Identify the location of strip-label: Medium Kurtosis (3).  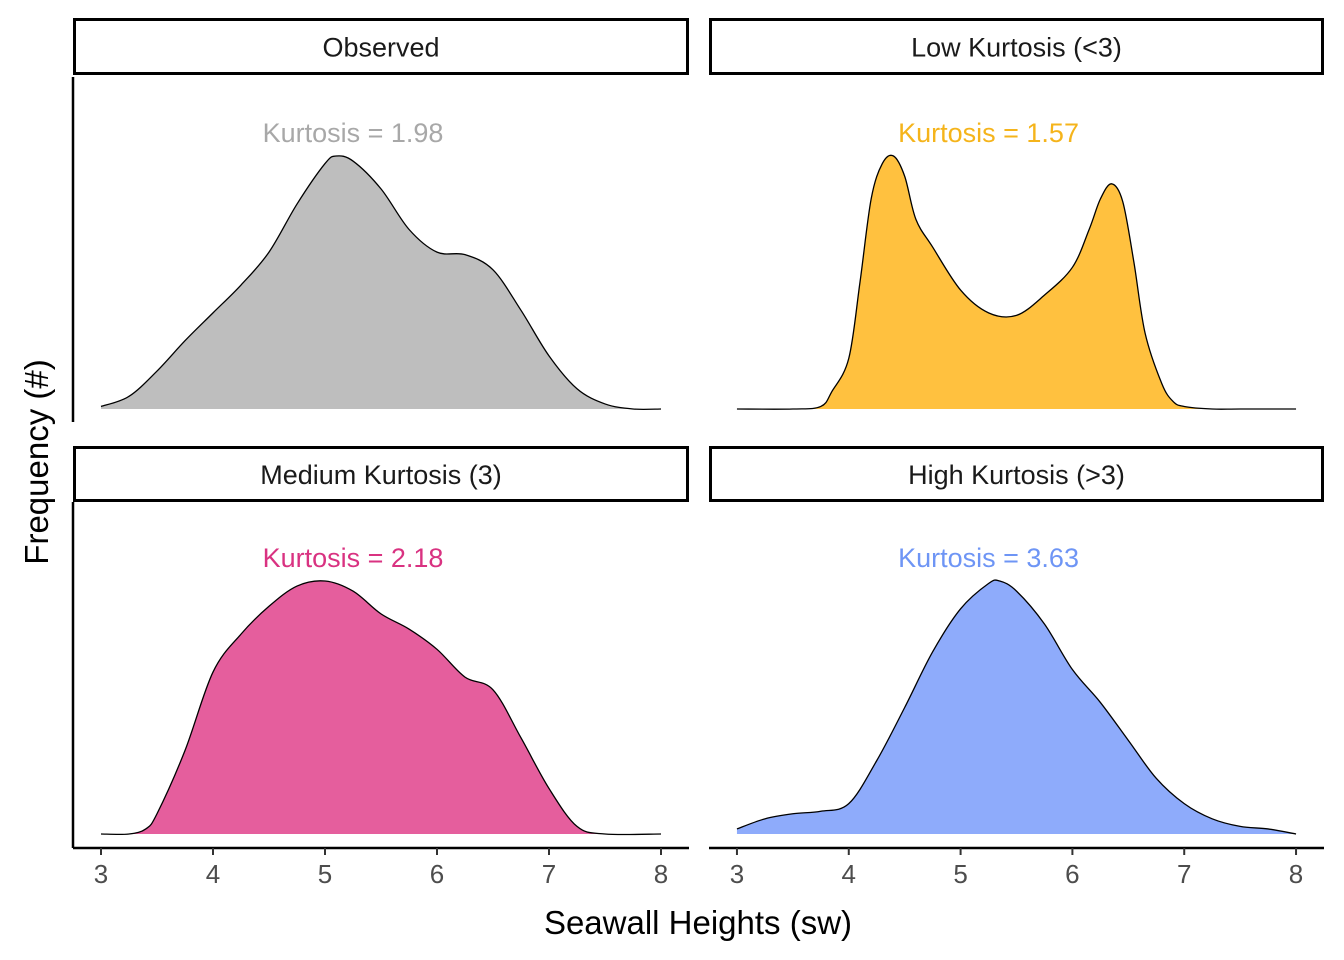
(381, 475).